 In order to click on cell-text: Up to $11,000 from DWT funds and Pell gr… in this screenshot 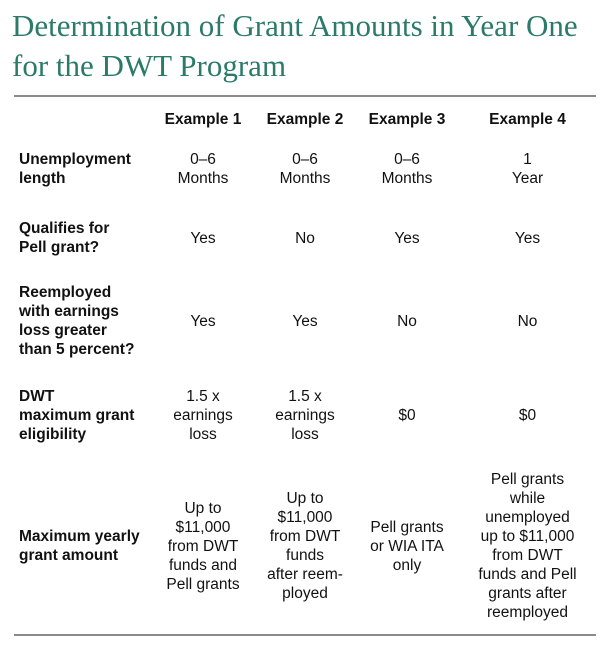, I will do `click(203, 546)`.